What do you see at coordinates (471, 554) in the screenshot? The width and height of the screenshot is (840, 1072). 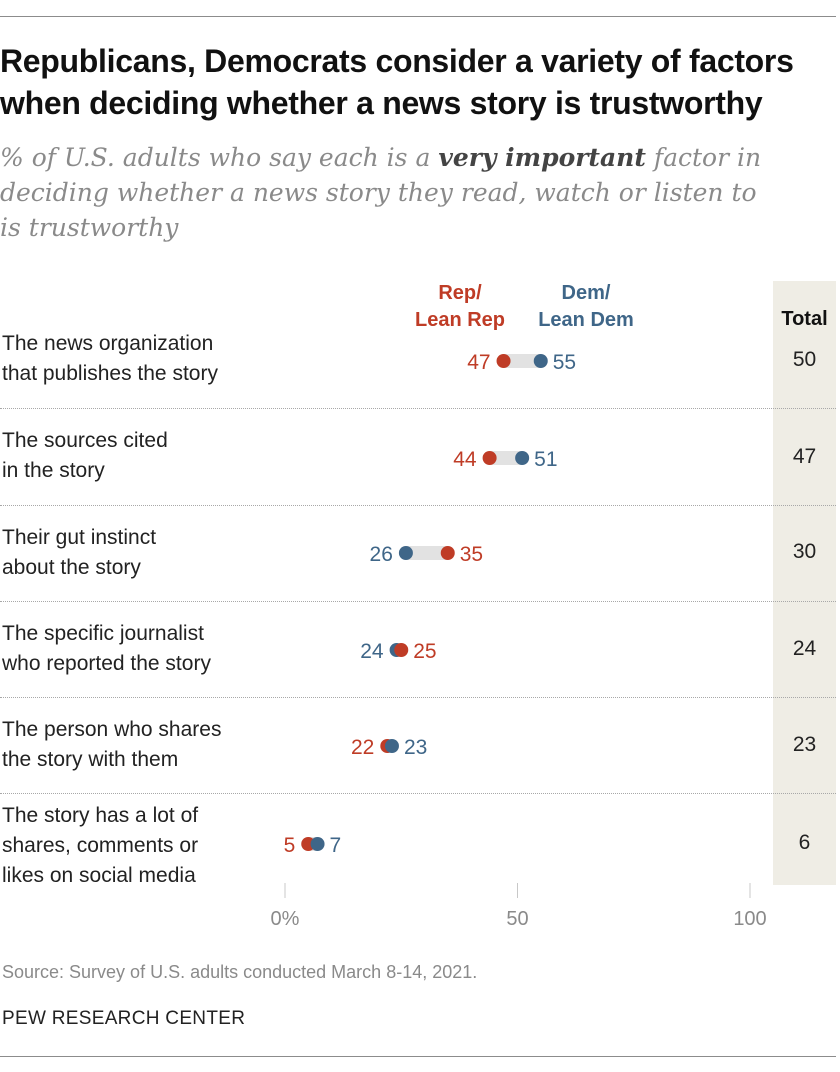 I see `rep-value-label: 35` at bounding box center [471, 554].